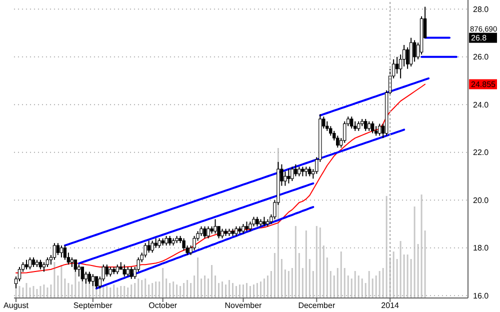  What do you see at coordinates (481, 200) in the screenshot?
I see `y-tick-label: 20.0` at bounding box center [481, 200].